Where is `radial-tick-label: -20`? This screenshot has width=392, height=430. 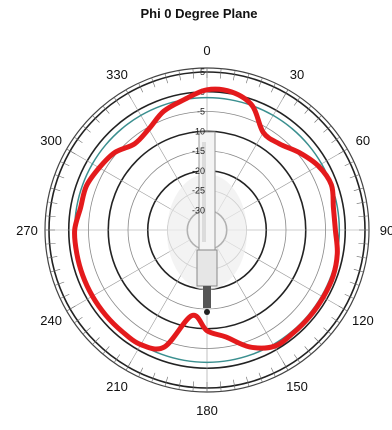
radial-tick-label: -20 is located at coordinates (198, 171).